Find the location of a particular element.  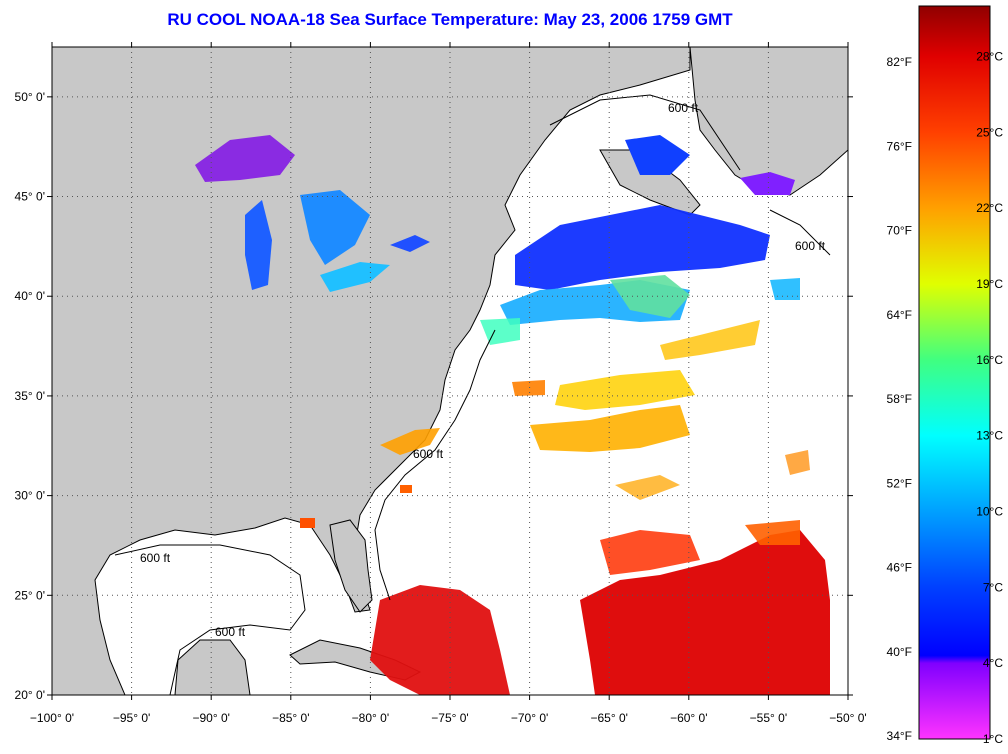

lat-tick-label: 35° 0' is located at coordinates (30, 396).